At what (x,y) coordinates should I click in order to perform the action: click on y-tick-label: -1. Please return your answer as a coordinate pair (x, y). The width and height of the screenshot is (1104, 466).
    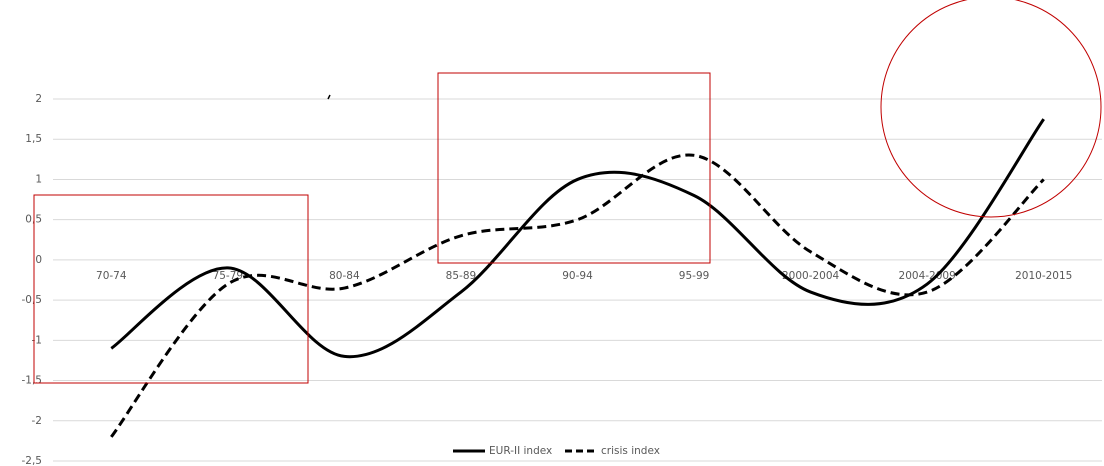
    Looking at the image, I should click on (37, 340).